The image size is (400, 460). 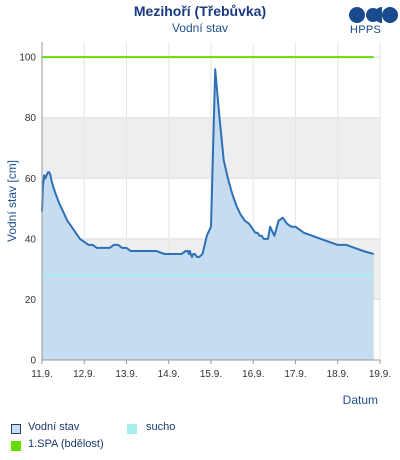 What do you see at coordinates (338, 374) in the screenshot?
I see `x-tick-label-7: 18.9.` at bounding box center [338, 374].